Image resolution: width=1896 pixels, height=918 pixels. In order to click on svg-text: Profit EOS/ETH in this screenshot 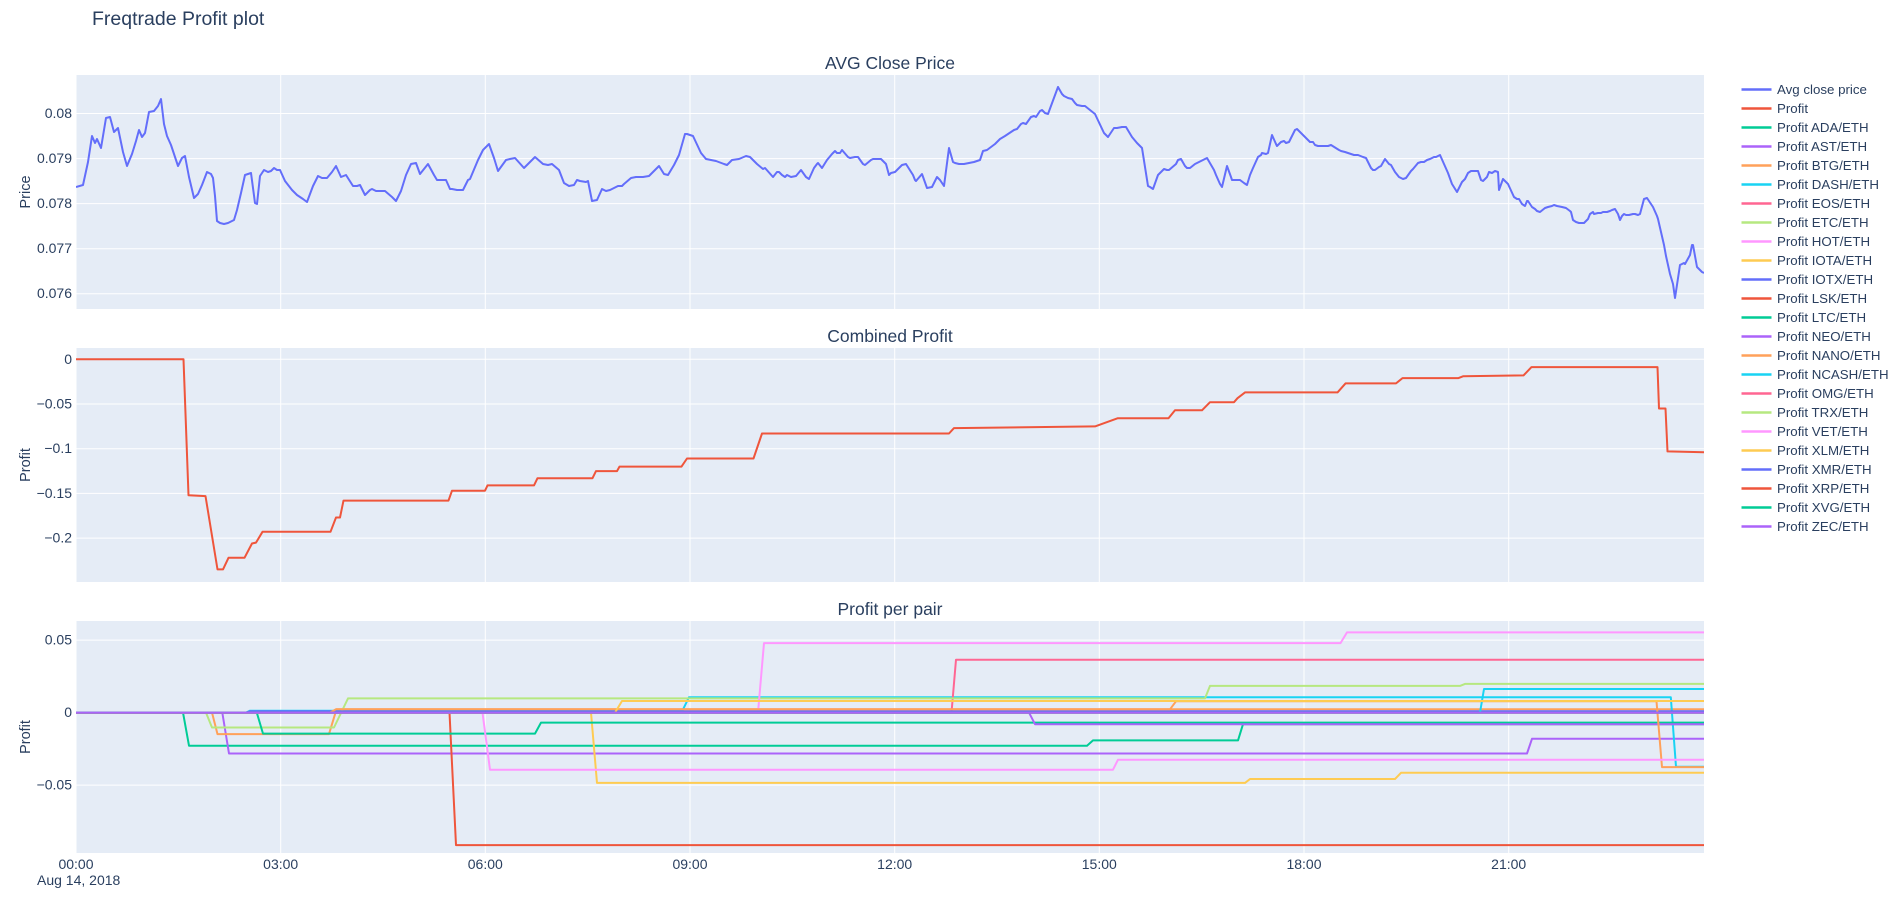, I will do `click(1823, 203)`.